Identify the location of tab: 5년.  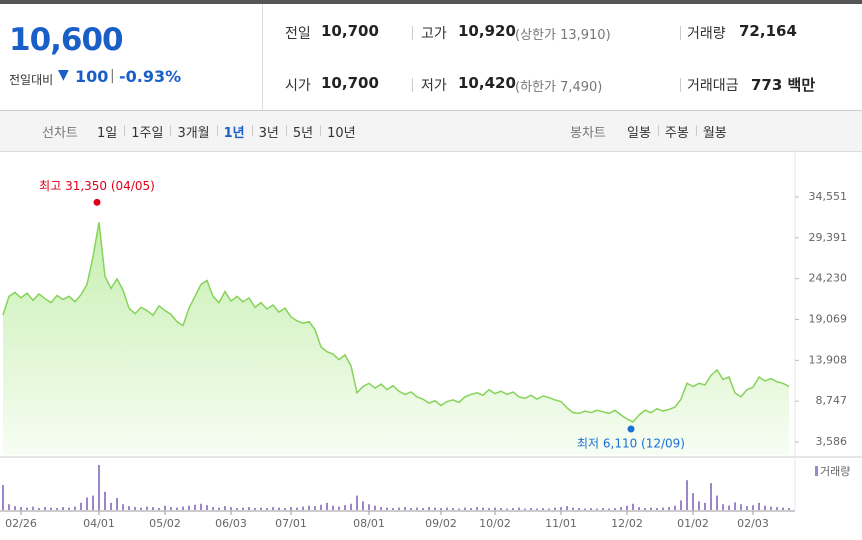
(303, 133).